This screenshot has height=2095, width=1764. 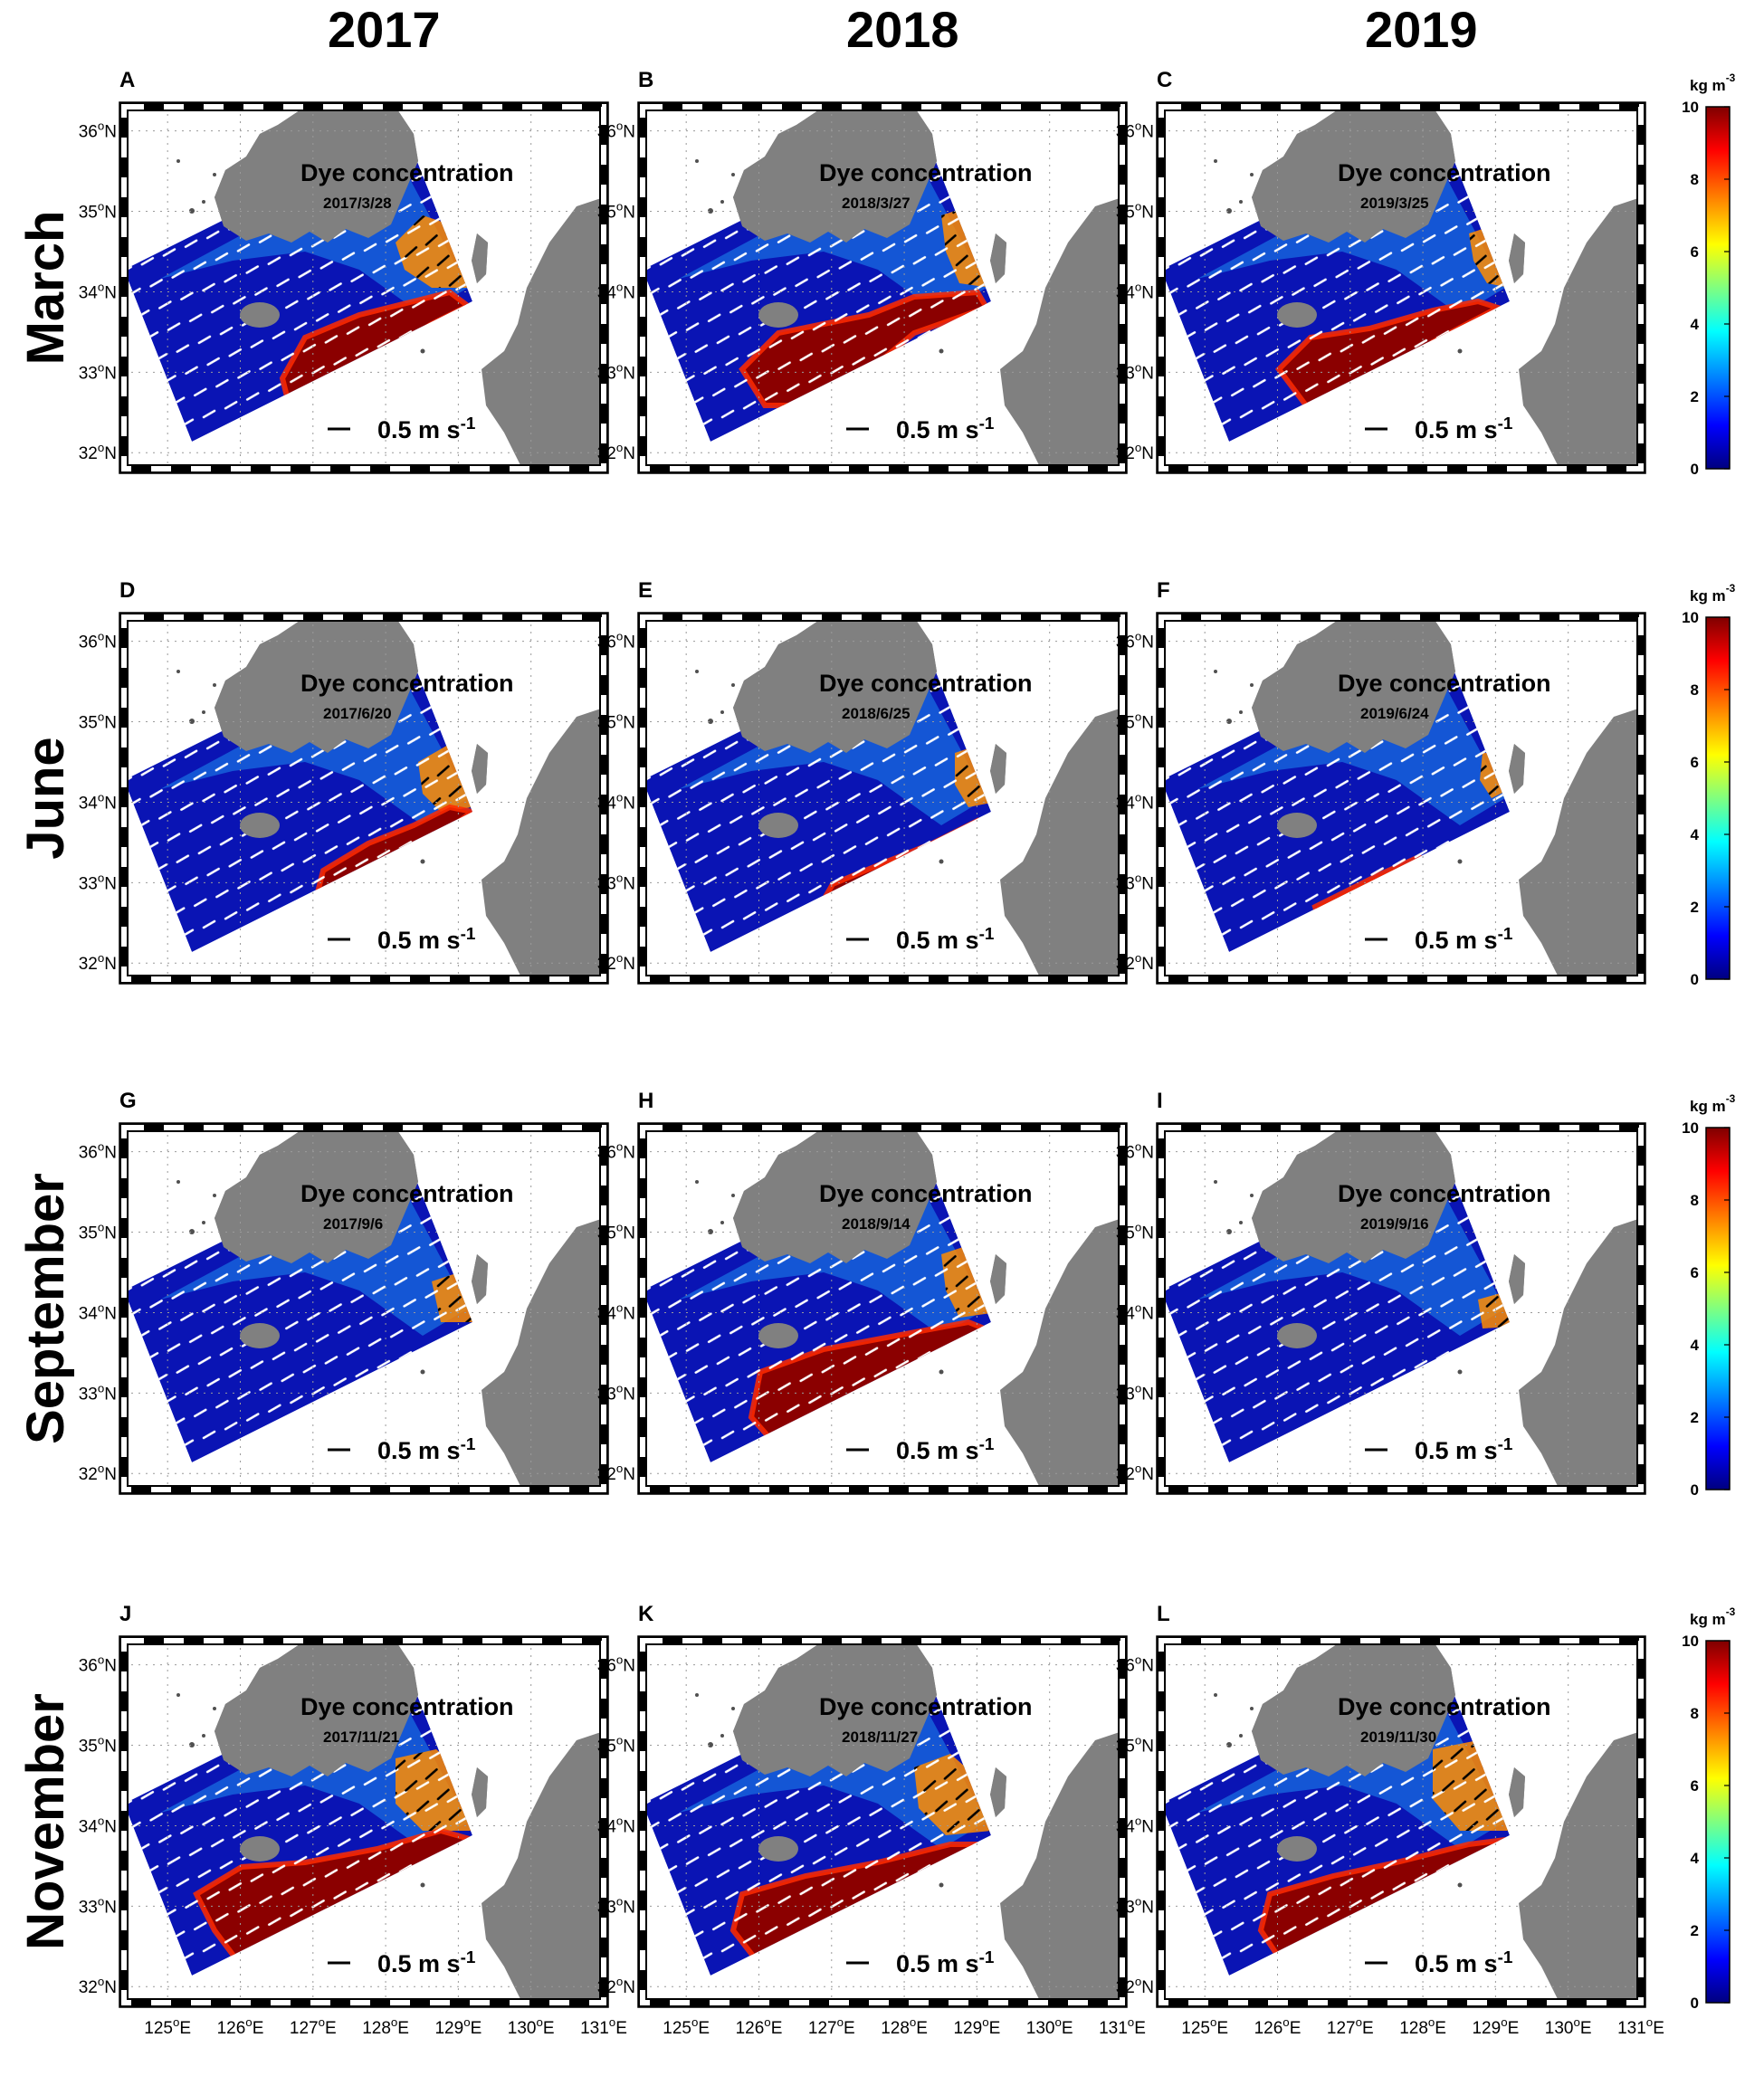 What do you see at coordinates (1495, 2026) in the screenshot?
I see `lon-tick-label: 129oE` at bounding box center [1495, 2026].